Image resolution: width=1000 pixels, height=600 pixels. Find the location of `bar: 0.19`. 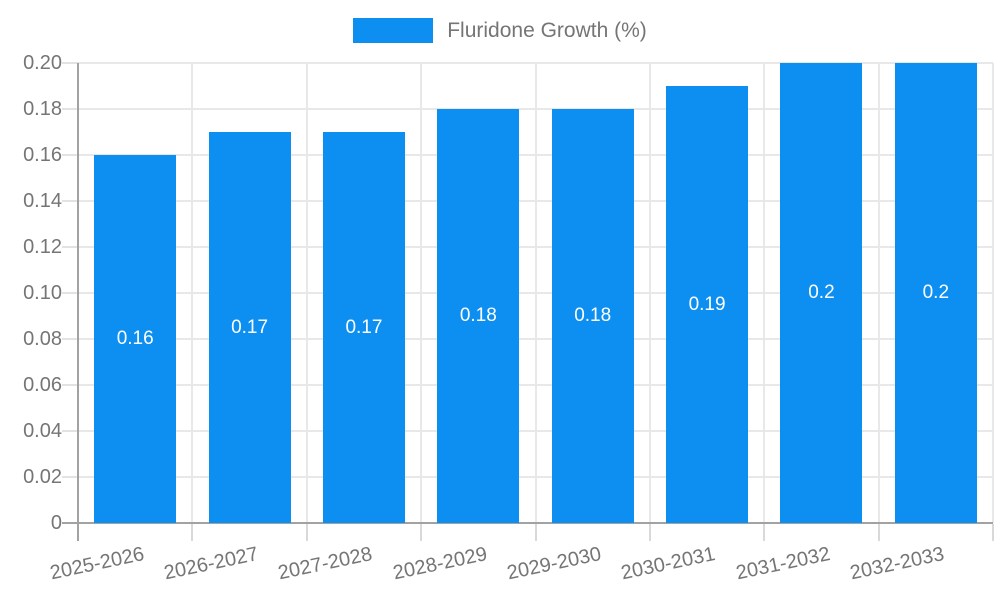

bar: 0.19 is located at coordinates (707, 304).